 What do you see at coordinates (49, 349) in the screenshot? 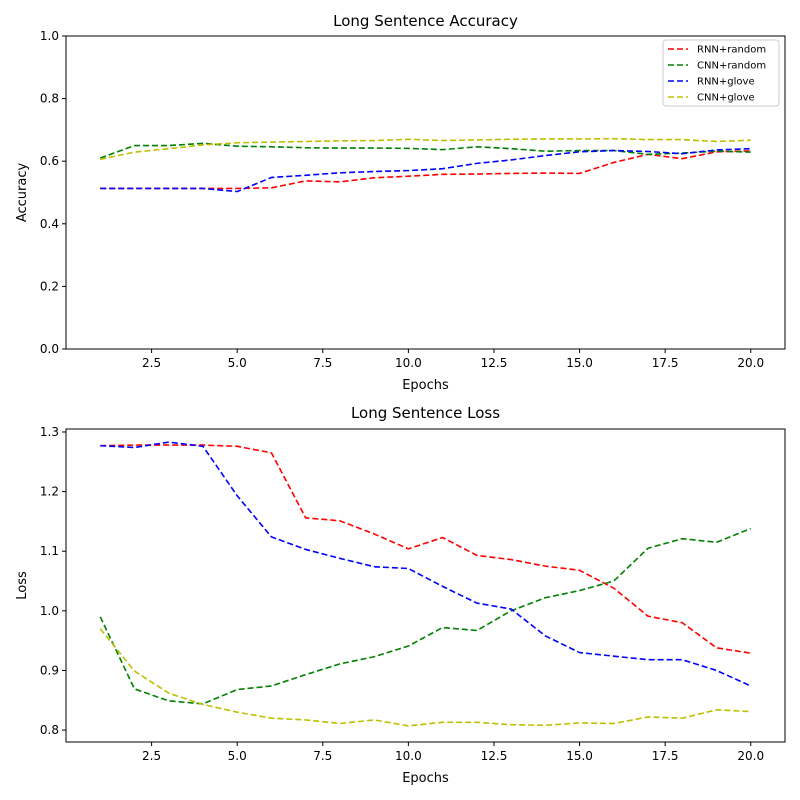
I see `y-tick-label: 0.0` at bounding box center [49, 349].